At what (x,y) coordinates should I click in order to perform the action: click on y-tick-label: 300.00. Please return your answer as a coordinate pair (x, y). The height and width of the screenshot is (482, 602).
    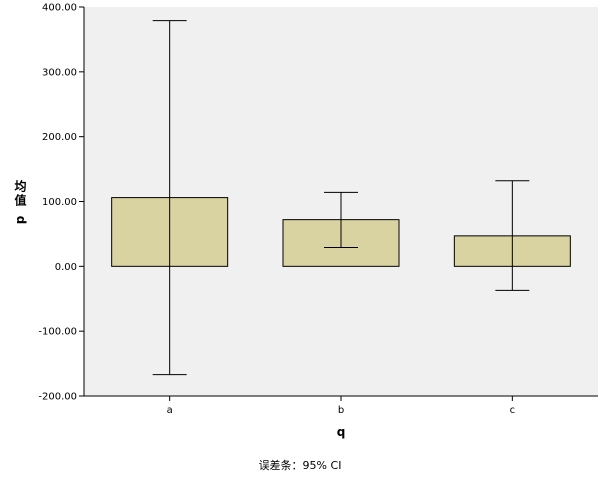
    Looking at the image, I should click on (59, 72).